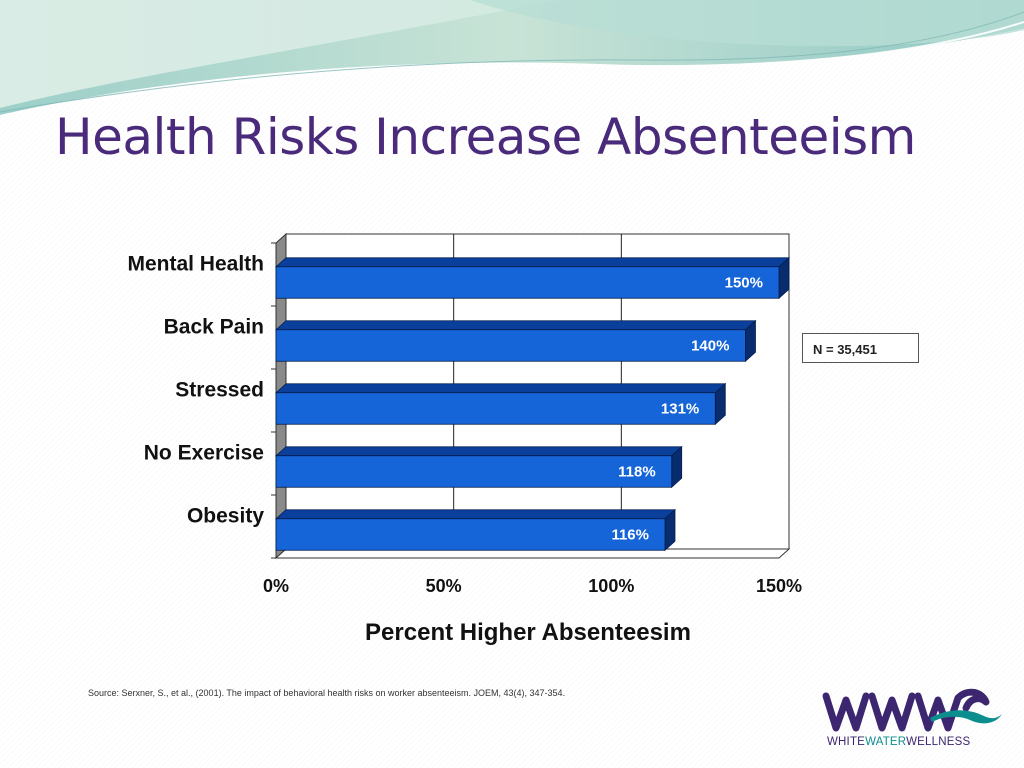  Describe the element at coordinates (886, 742) in the screenshot. I see `logo-word-water: WATER` at that location.